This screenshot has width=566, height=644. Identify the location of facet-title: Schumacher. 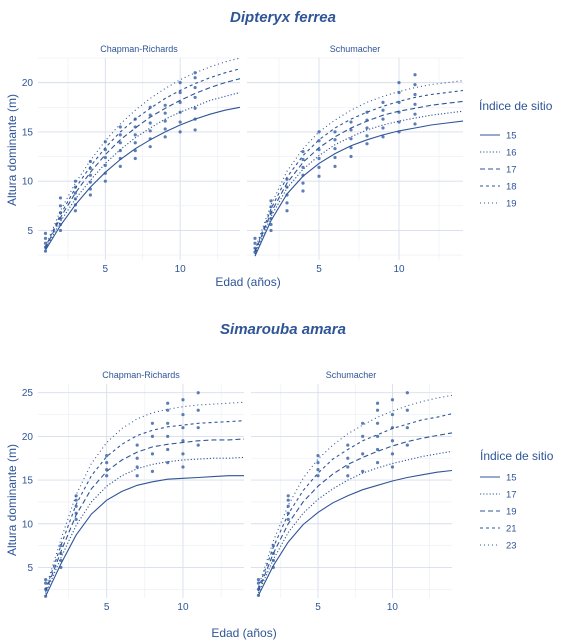
(351, 375).